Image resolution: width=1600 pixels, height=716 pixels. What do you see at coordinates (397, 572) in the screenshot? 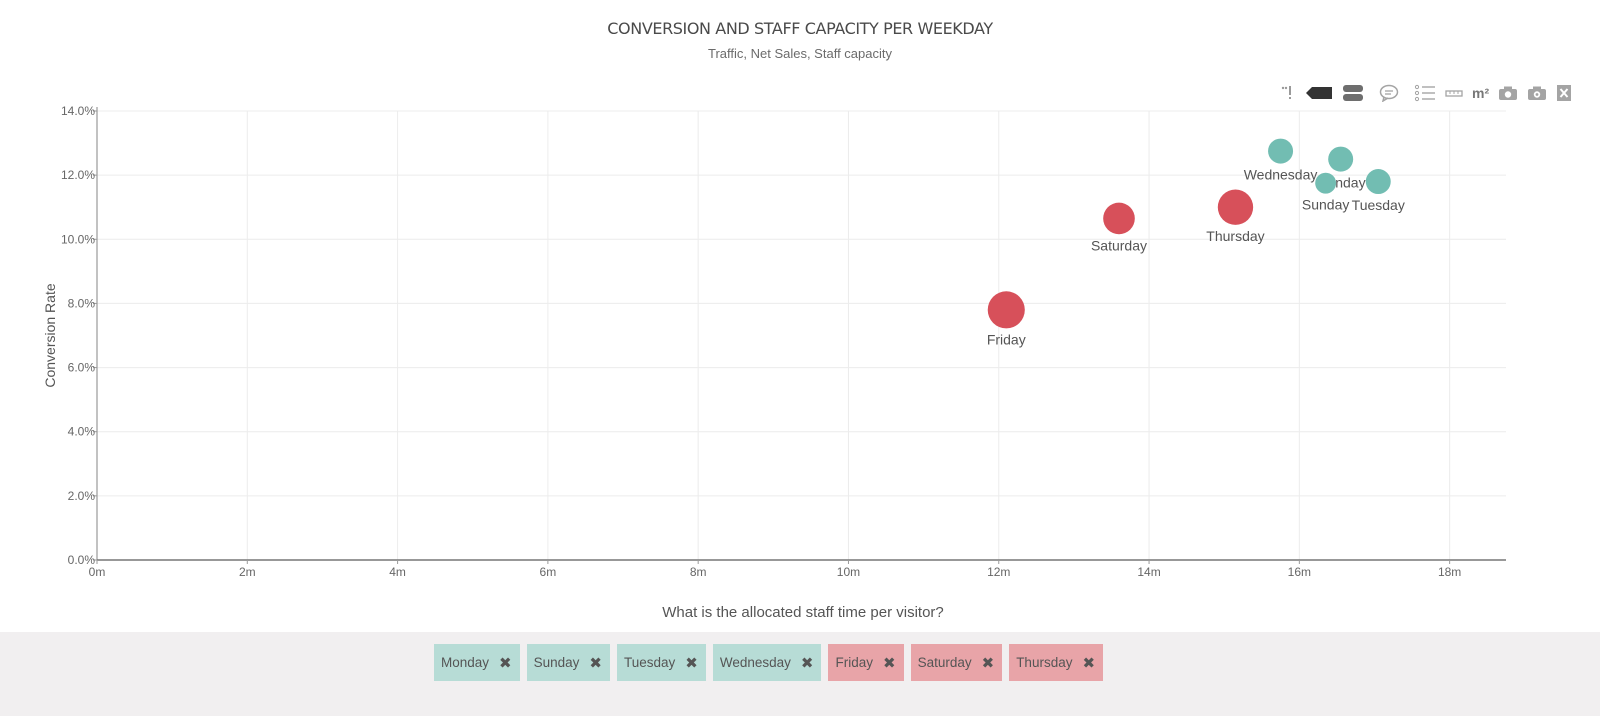
I see `x-tick-label: 4m` at bounding box center [397, 572].